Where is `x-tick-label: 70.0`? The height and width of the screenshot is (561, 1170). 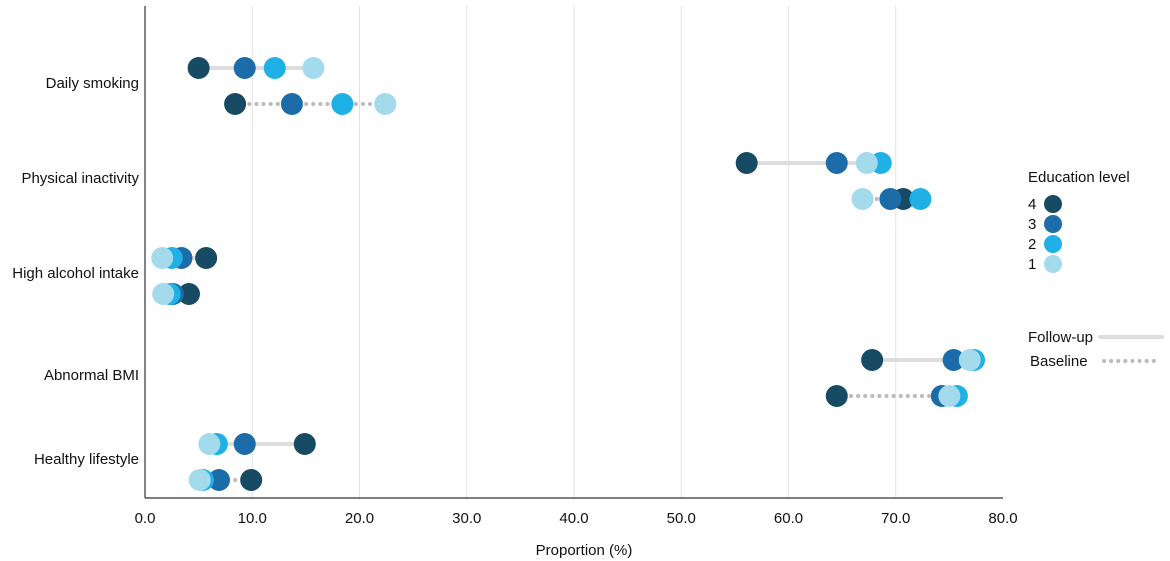
x-tick-label: 70.0 is located at coordinates (895, 518).